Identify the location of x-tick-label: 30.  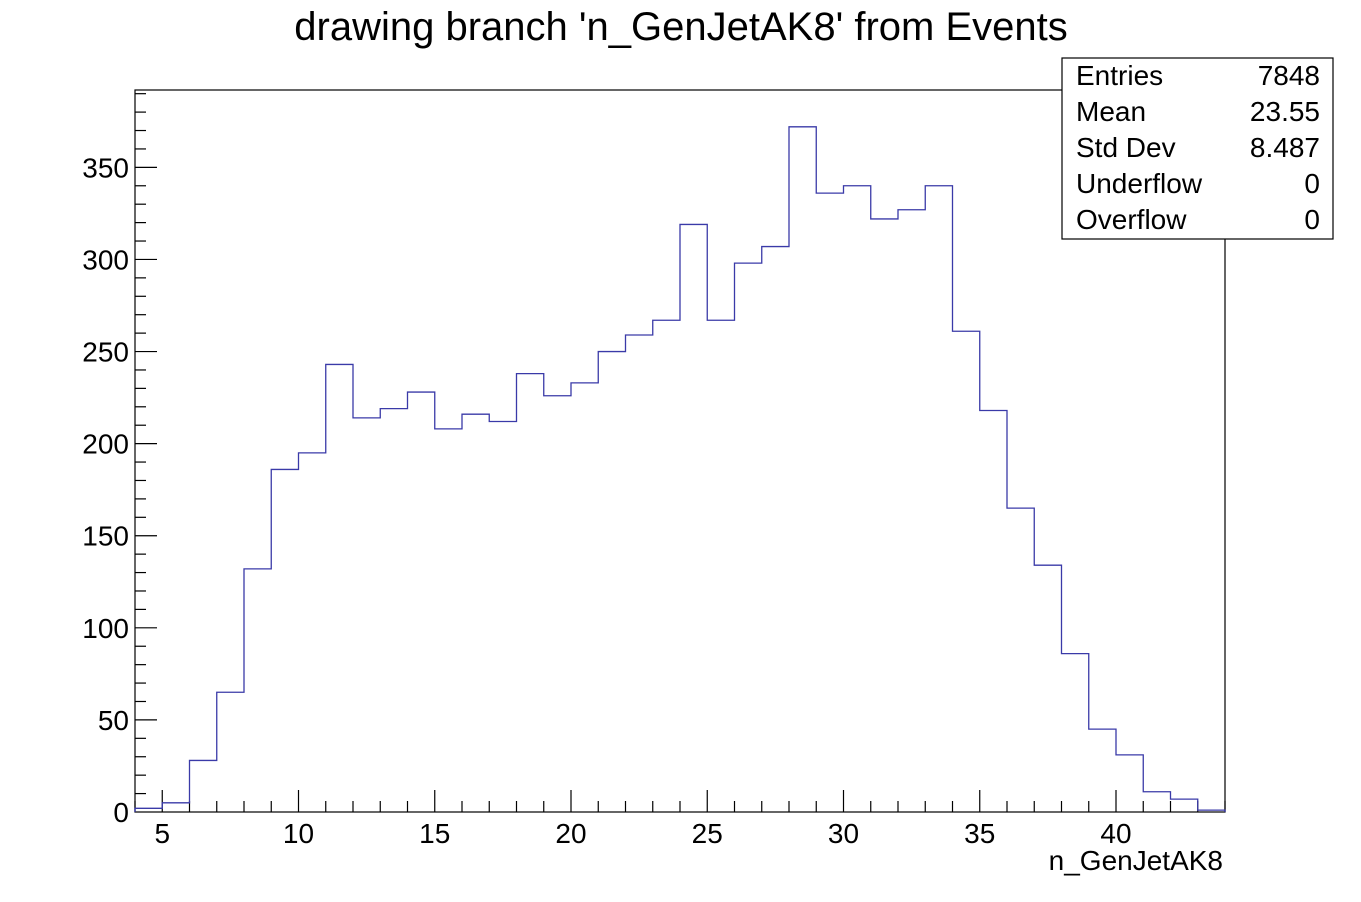
(843, 833).